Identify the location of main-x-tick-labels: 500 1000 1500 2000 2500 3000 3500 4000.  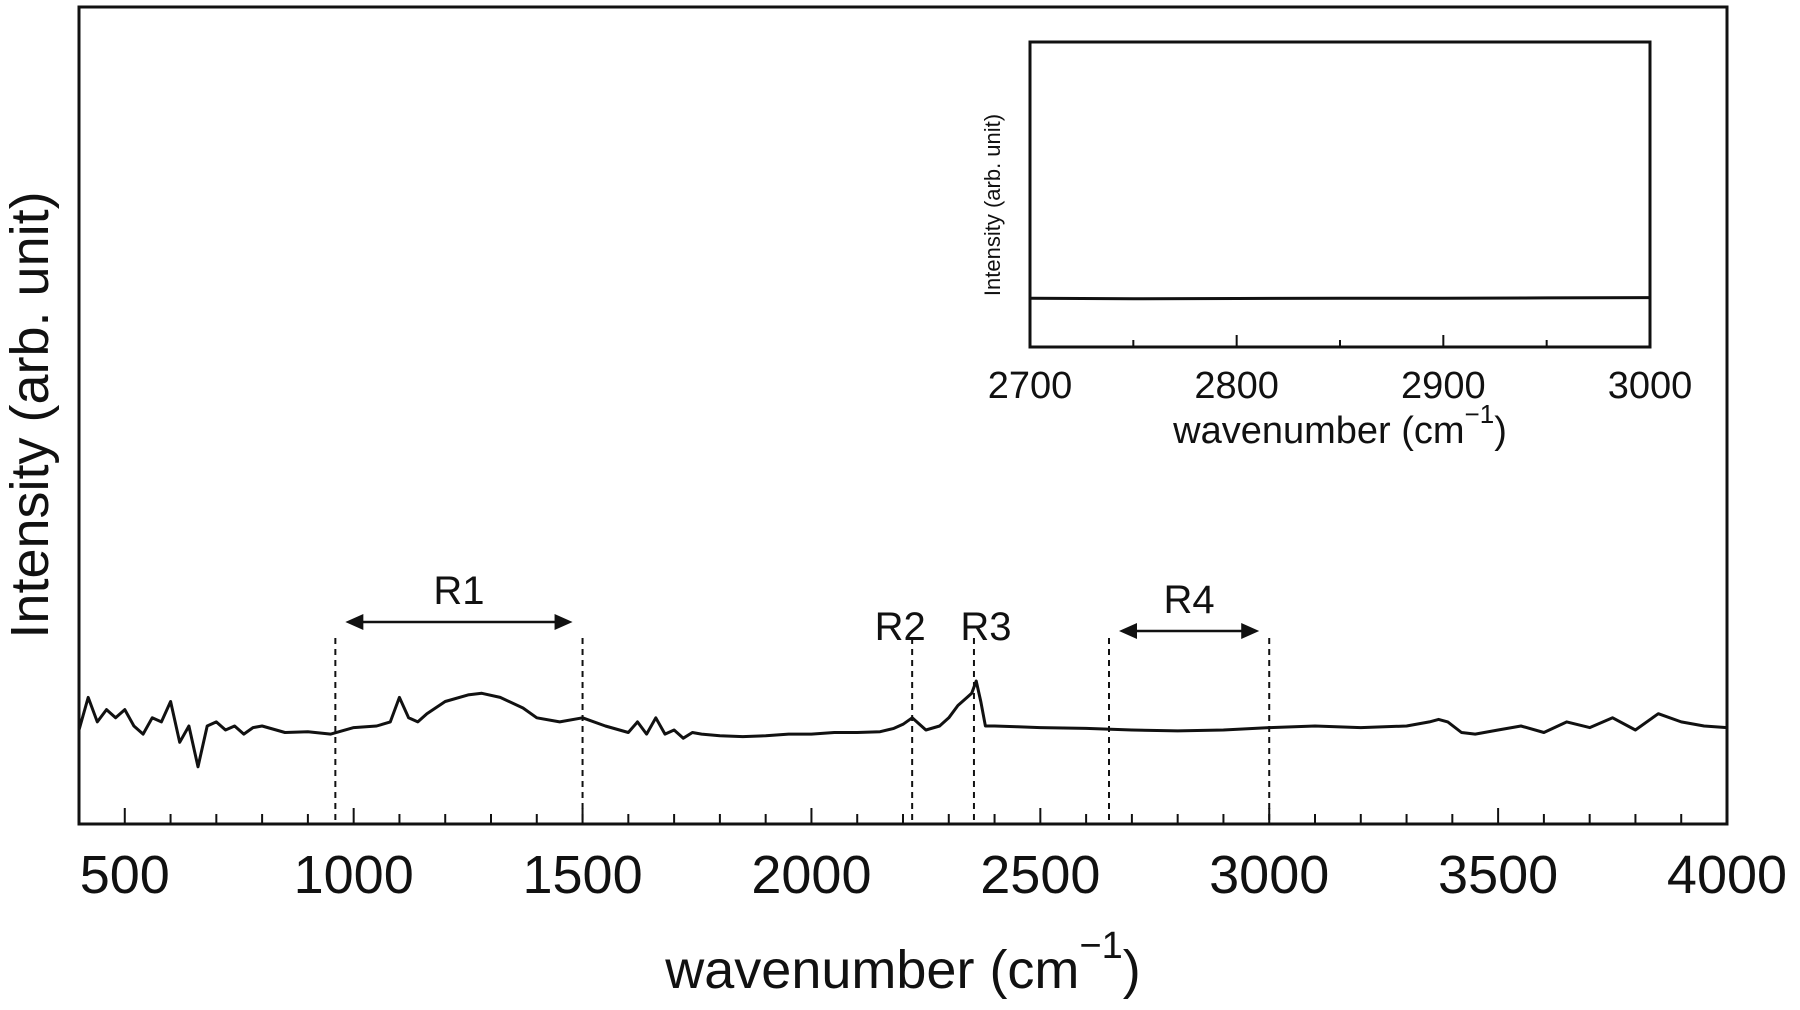
(933, 875).